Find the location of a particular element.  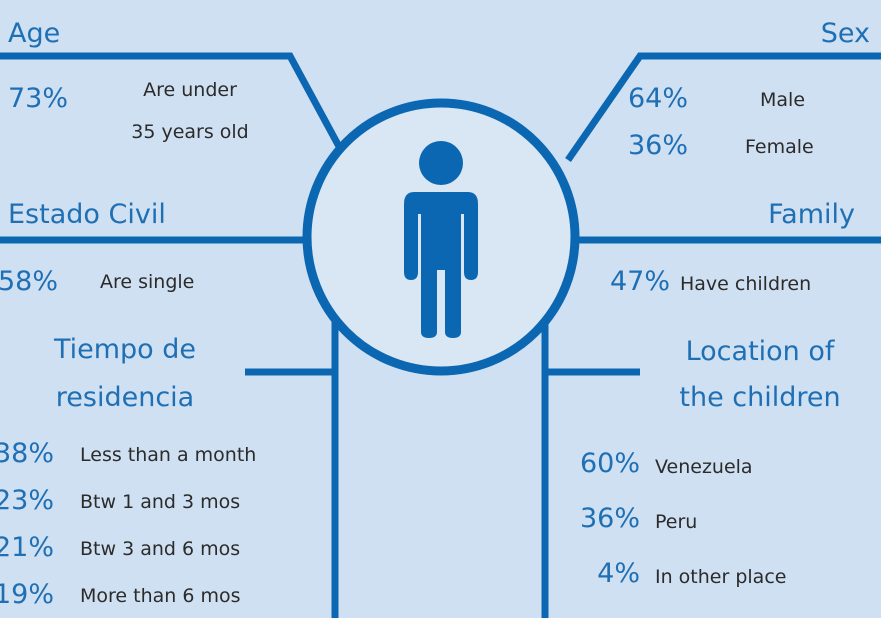

heading: Location of is located at coordinates (761, 351).